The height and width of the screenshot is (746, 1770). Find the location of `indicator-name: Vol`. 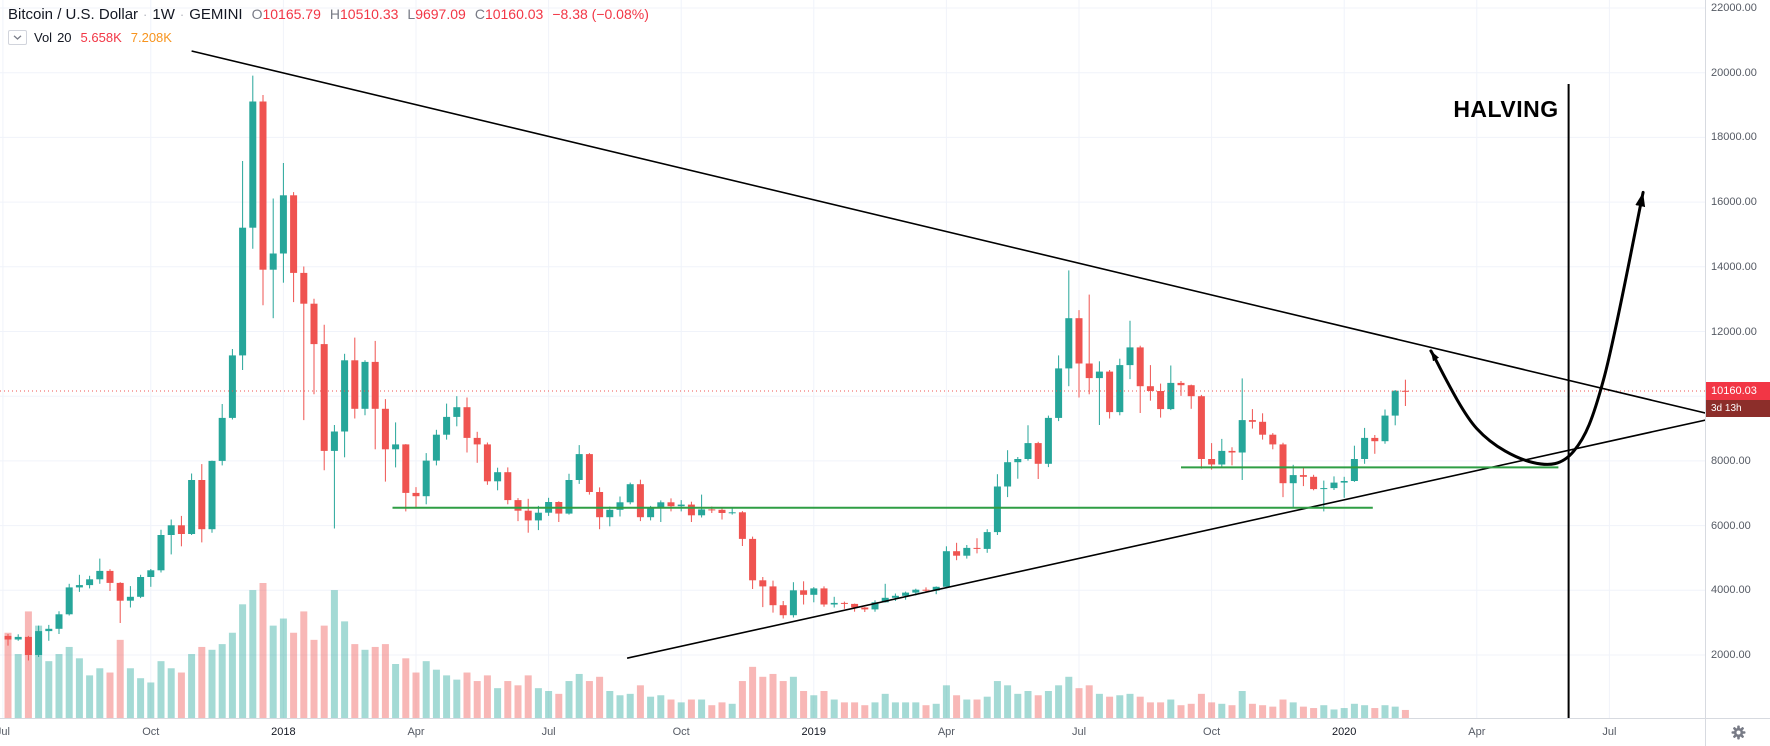

indicator-name: Vol is located at coordinates (43, 37).